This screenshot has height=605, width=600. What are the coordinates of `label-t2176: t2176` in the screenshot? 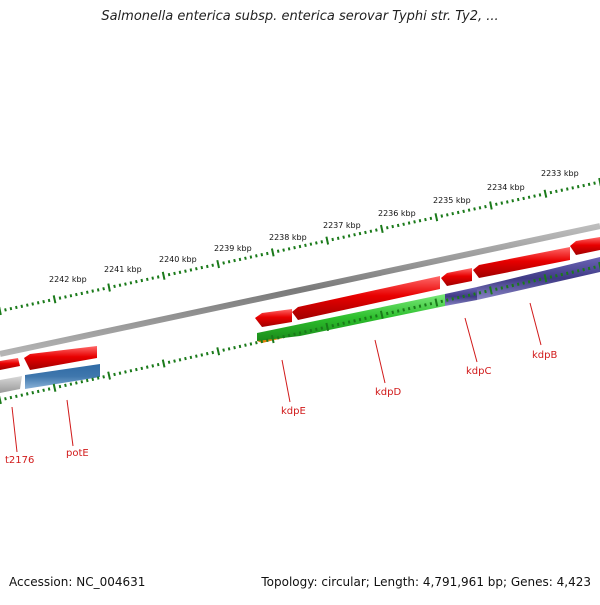 It's located at (19, 460).